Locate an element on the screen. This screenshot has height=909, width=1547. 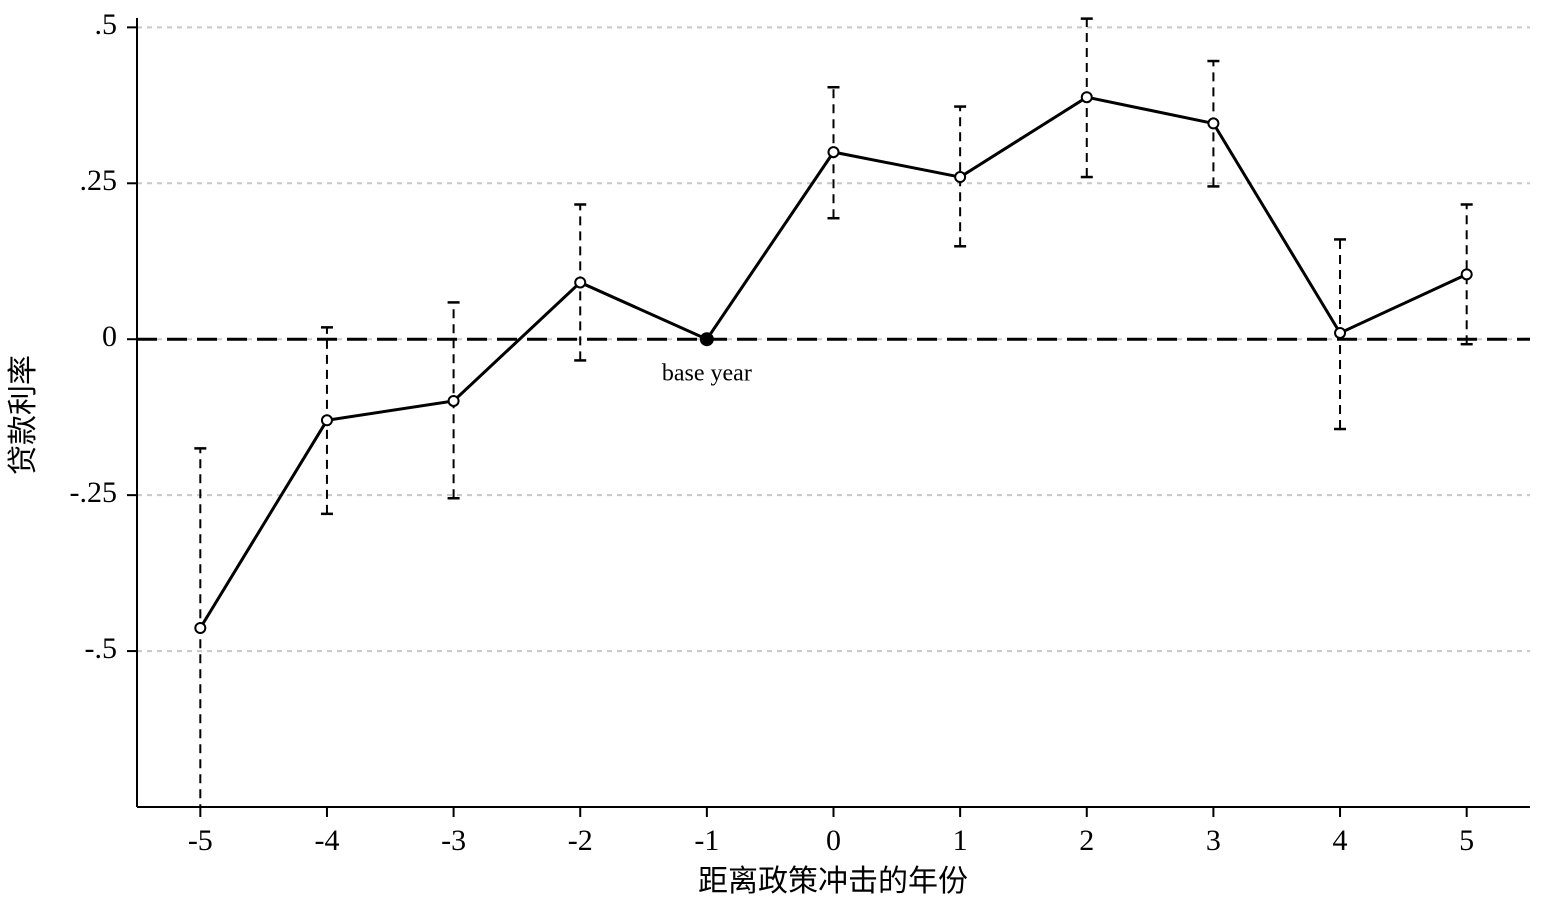
x-tick-label: -4 is located at coordinates (326, 840).